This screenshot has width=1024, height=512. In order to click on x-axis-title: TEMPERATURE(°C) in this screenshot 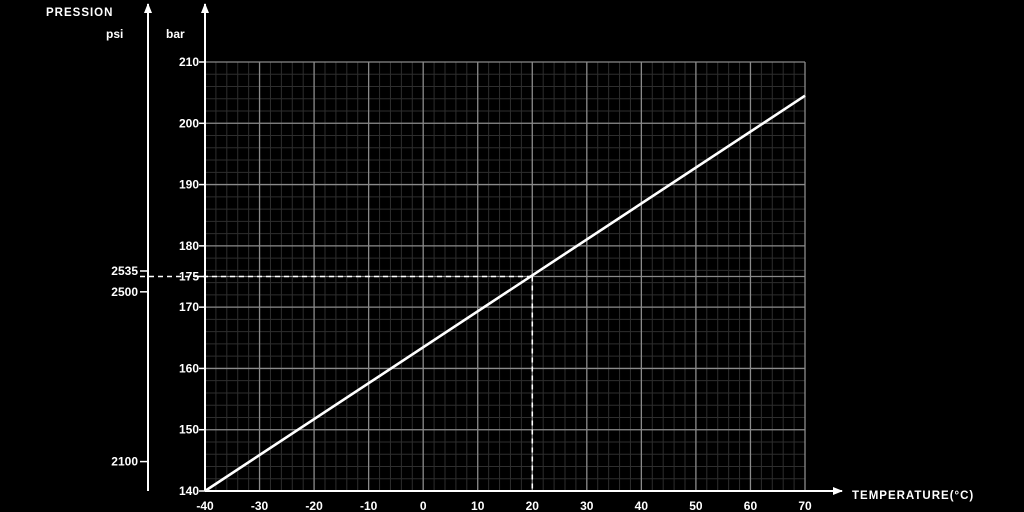, I will do `click(913, 496)`.